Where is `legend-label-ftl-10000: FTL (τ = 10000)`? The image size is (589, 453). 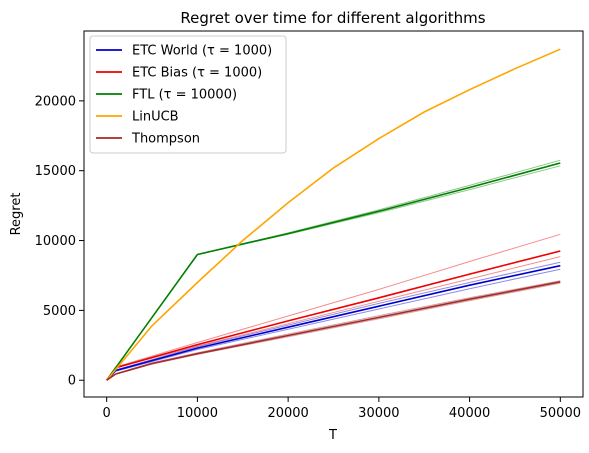 legend-label-ftl-10000: FTL (τ = 10000) is located at coordinates (184, 95).